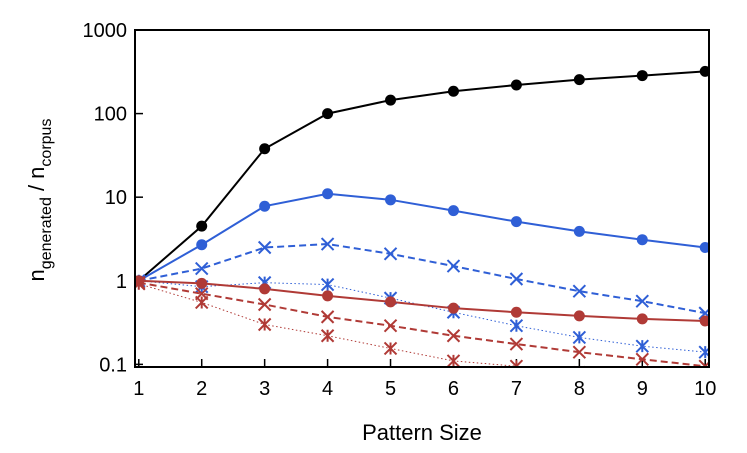  What do you see at coordinates (390, 389) in the screenshot?
I see `x-tick-label: 5` at bounding box center [390, 389].